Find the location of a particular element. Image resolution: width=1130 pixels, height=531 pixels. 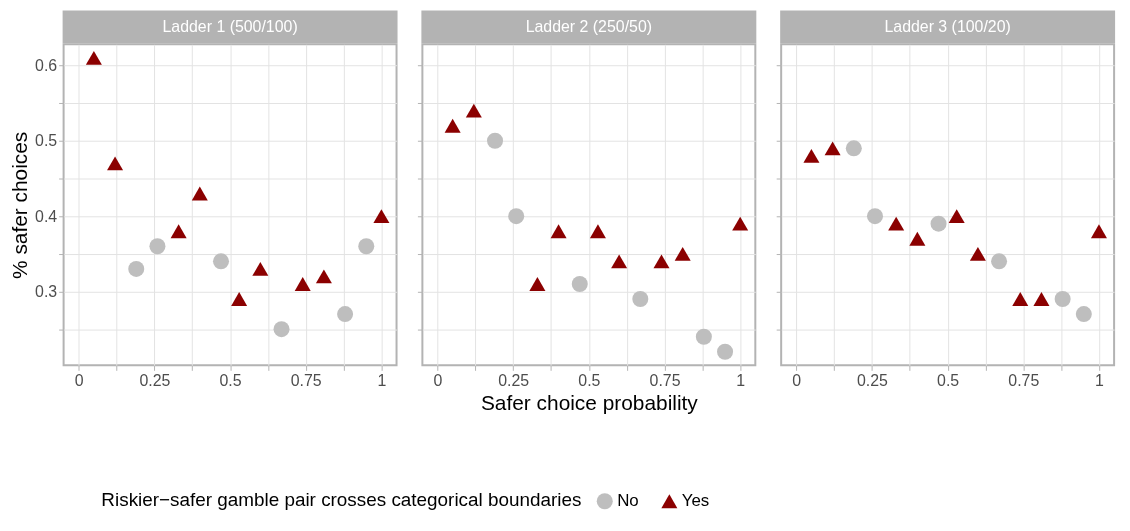

legend-label: Yes is located at coordinates (695, 501).